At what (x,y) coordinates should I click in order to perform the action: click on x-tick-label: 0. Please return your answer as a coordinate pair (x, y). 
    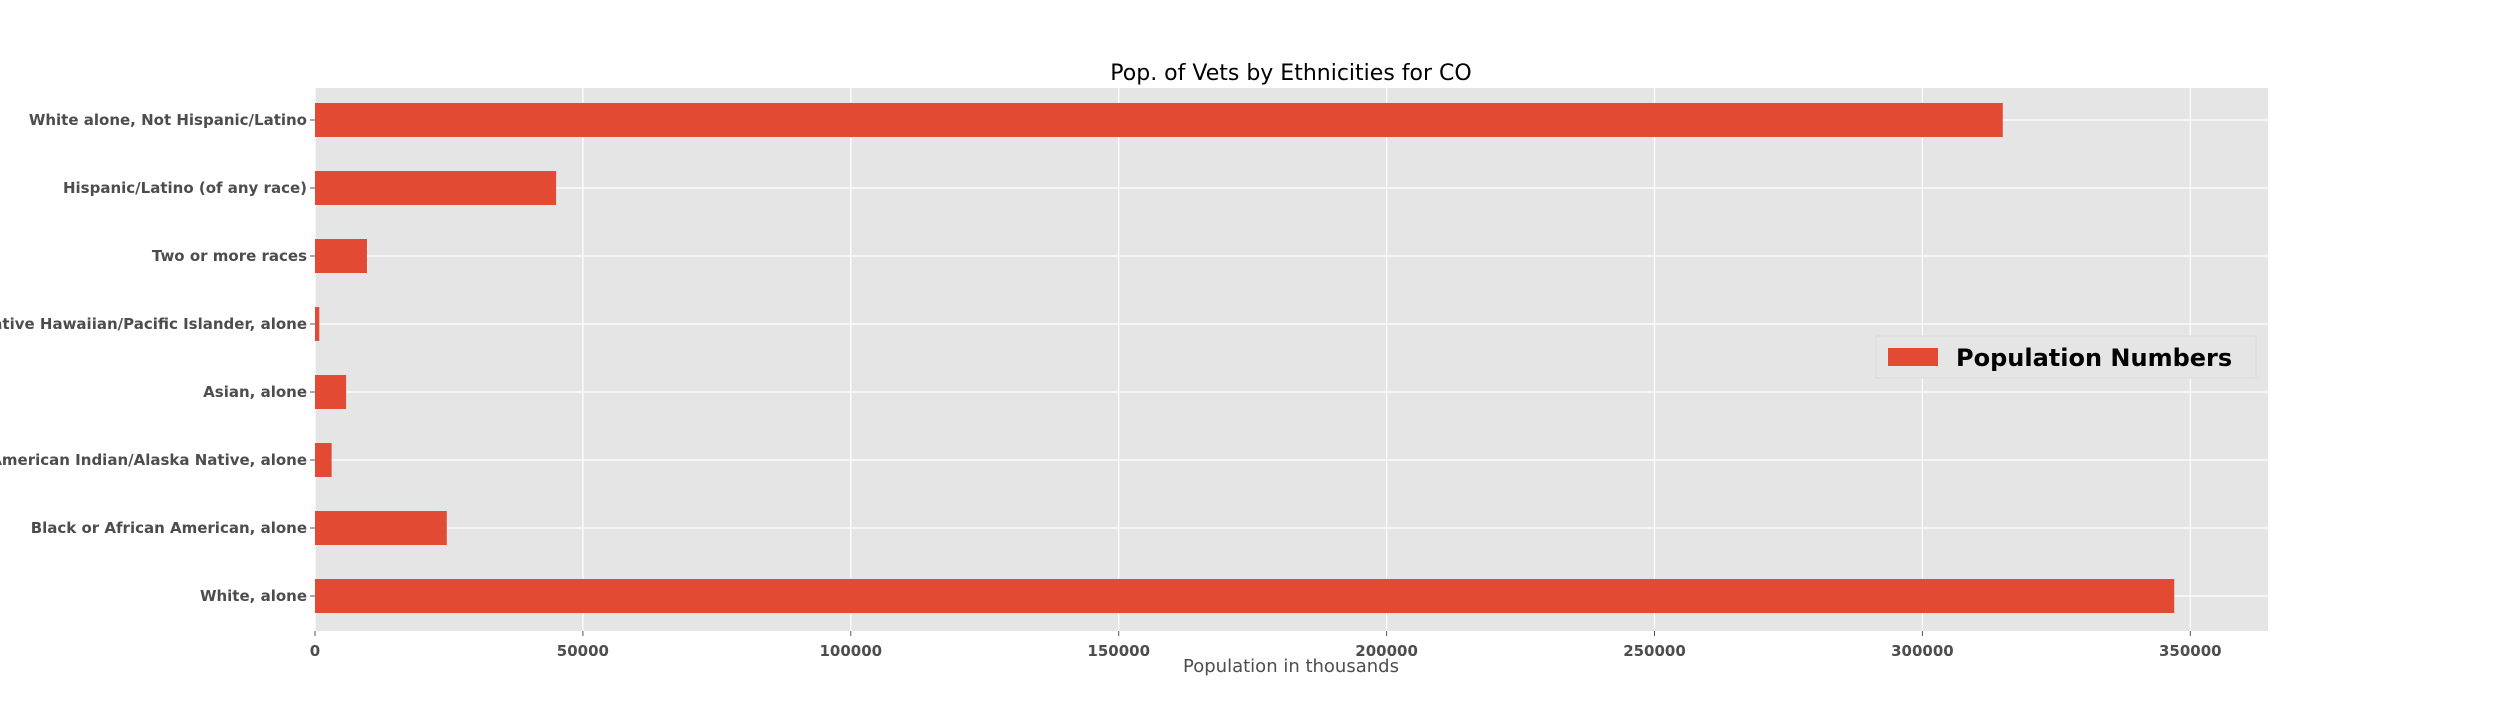
    Looking at the image, I should click on (315, 651).